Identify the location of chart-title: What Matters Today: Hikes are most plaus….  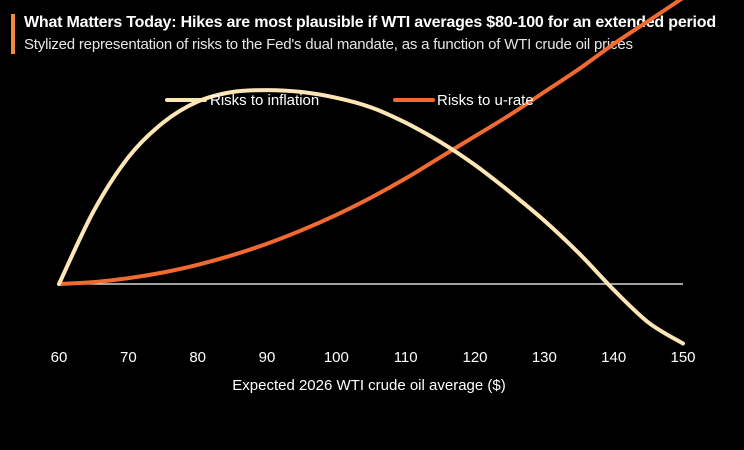
(370, 22).